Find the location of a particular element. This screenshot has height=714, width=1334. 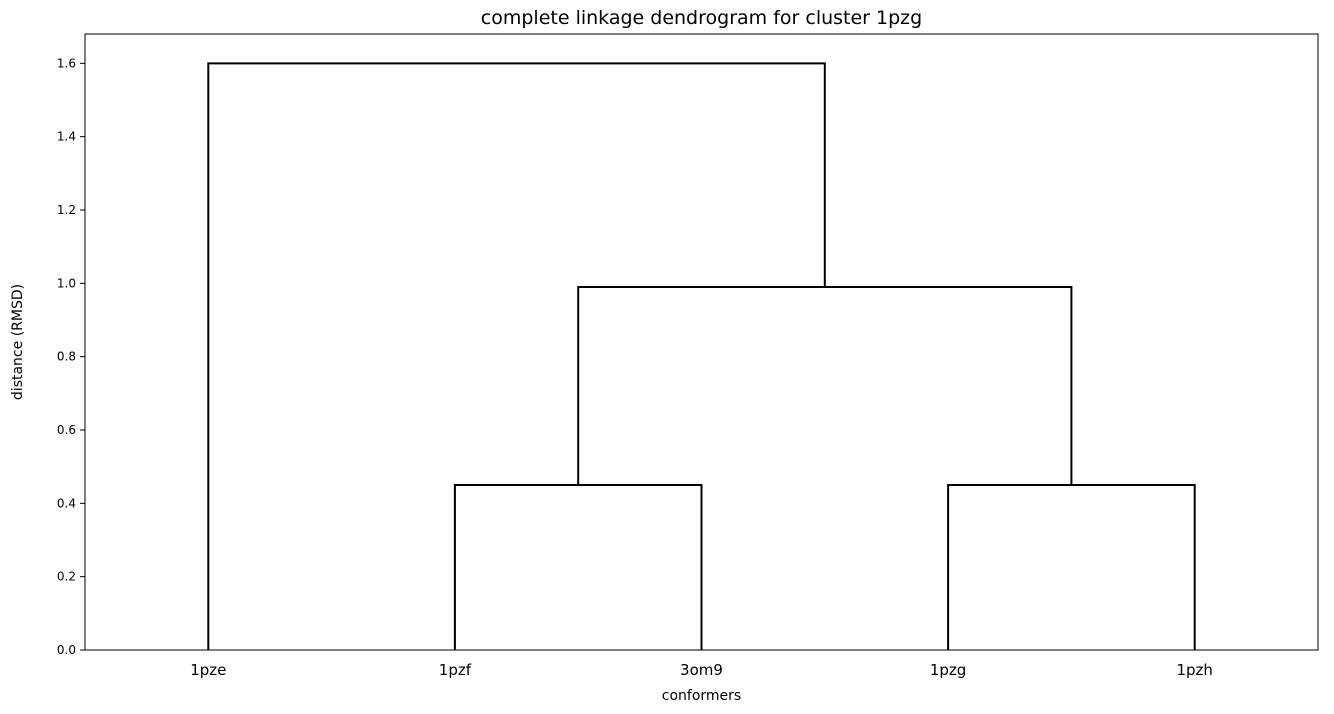

y-tick-label: 0.8 is located at coordinates (66, 357).